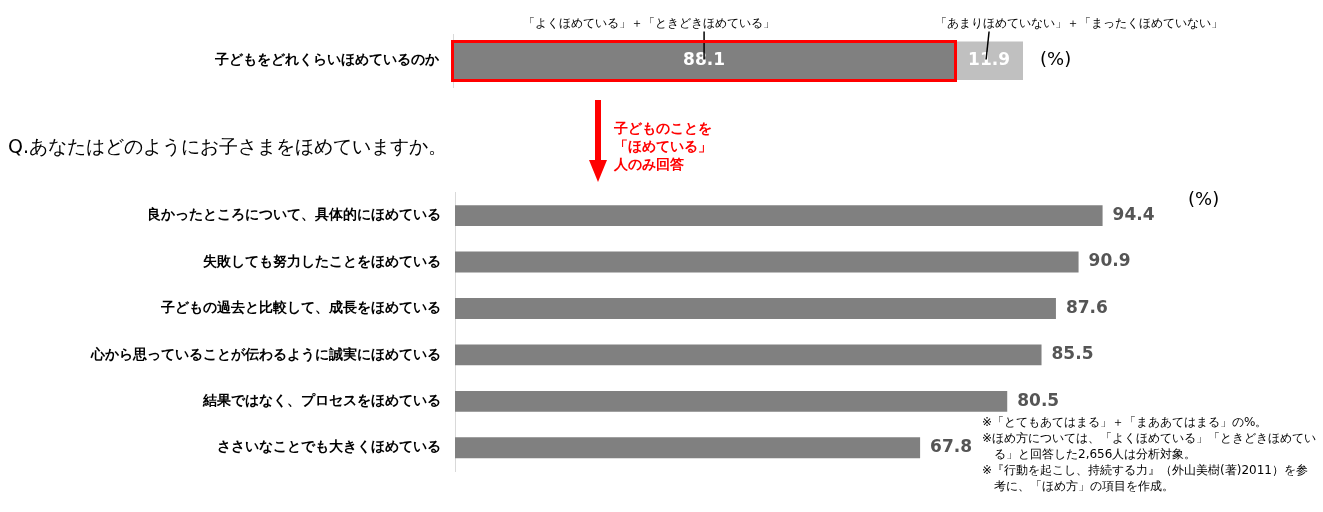 This screenshot has height=512, width=1323. Describe the element at coordinates (1145, 478) in the screenshot. I see `annotation: ※『行動を起こし、持続する力』（外山美樹(著)2011）を参考に、「ほめ方」の項目を作成。` at that location.